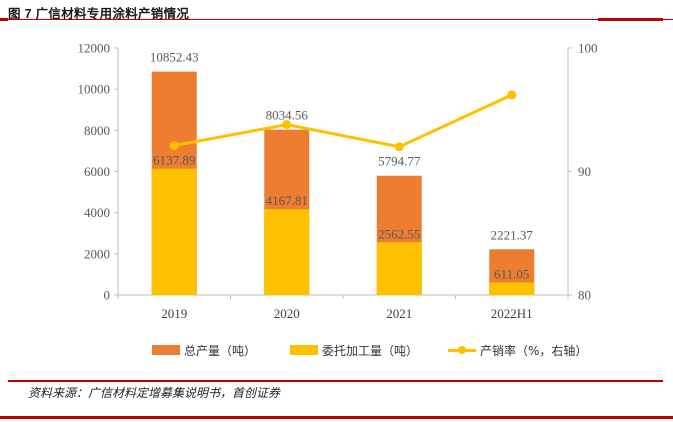 The width and height of the screenshot is (673, 422). What do you see at coordinates (287, 313) in the screenshot?
I see `x-tick-label: 2020` at bounding box center [287, 313].